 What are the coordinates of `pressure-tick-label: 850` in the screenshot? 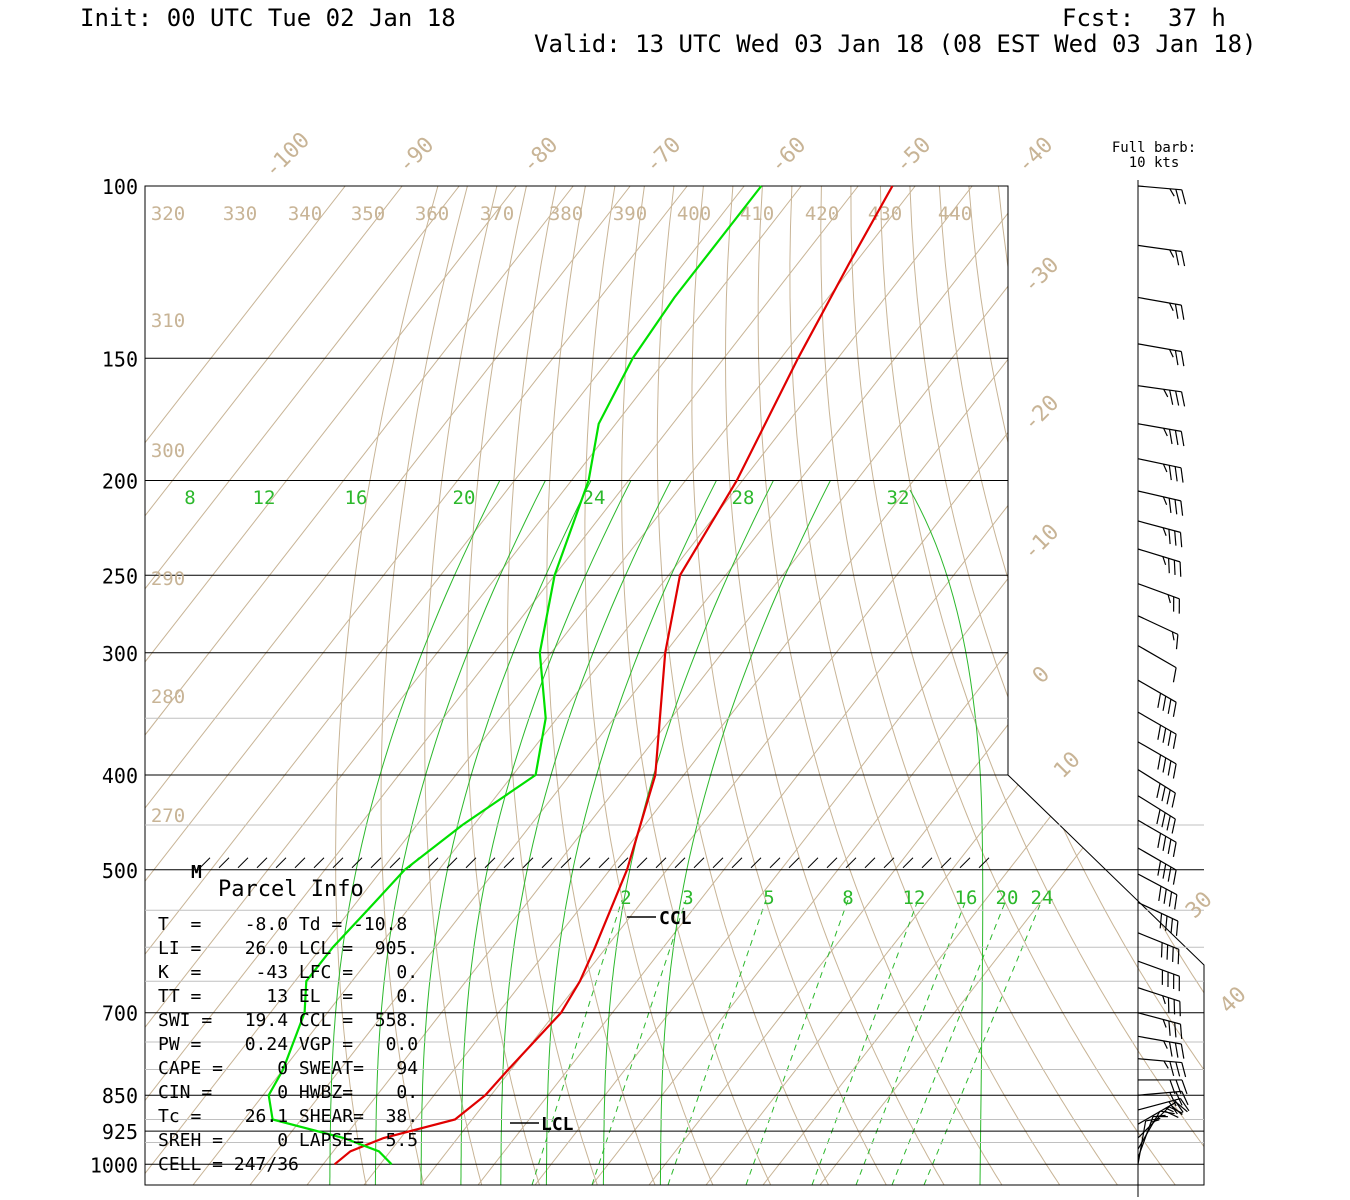 It's located at (120, 1096).